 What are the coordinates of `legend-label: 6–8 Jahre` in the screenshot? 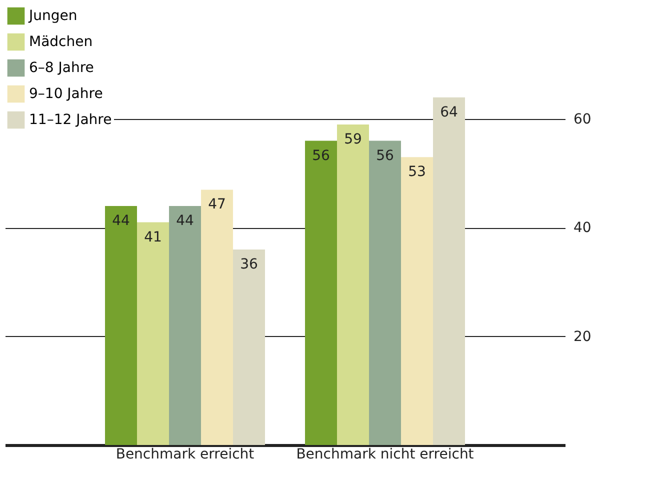 It's located at (61, 68).